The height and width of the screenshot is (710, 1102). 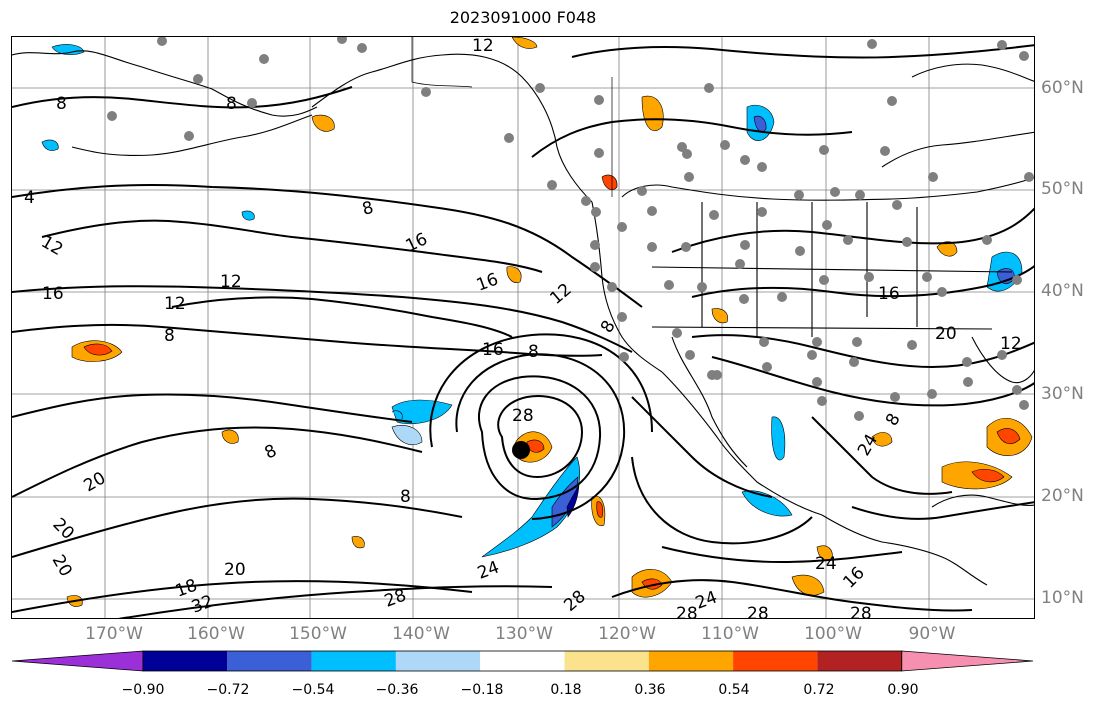 What do you see at coordinates (967, 661) in the screenshot?
I see `colorbar-extend-max` at bounding box center [967, 661].